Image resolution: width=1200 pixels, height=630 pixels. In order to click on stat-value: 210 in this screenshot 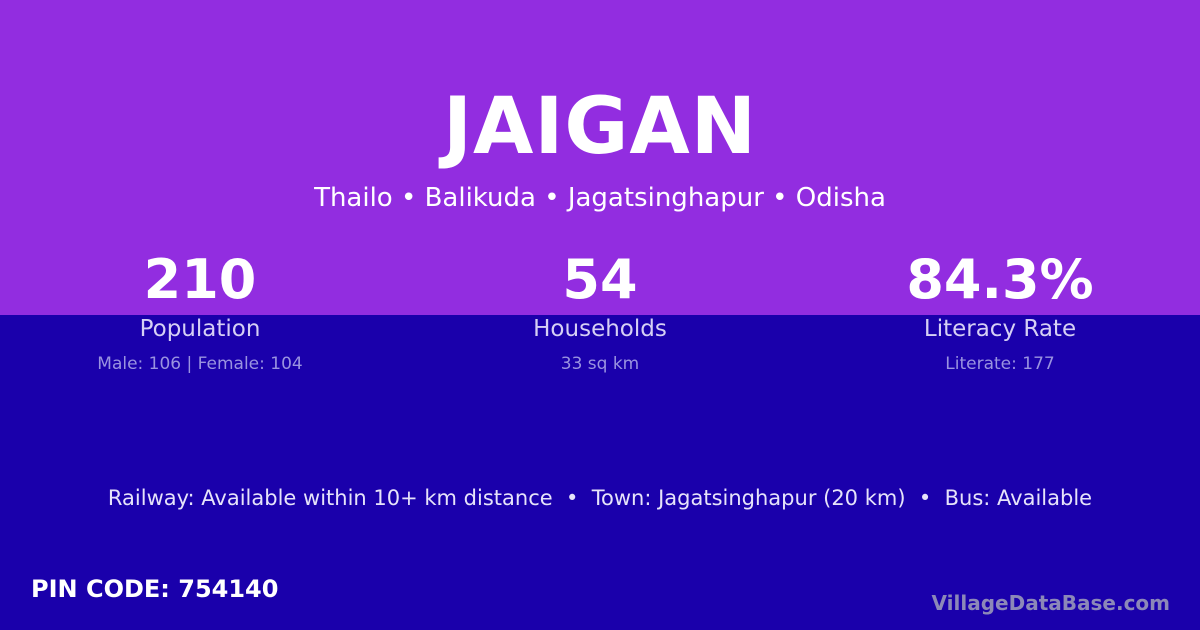, I will do `click(200, 279)`.